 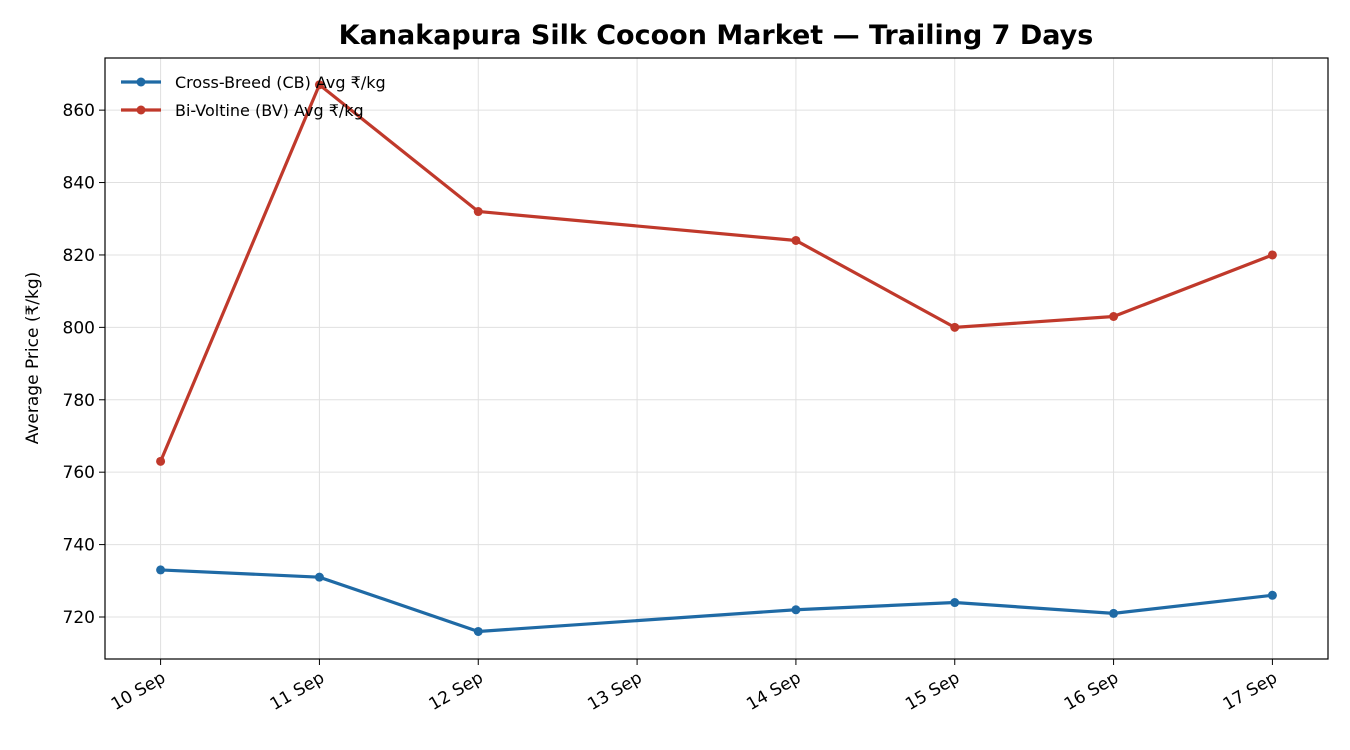 I want to click on y-tick-label: 720, so click(x=79, y=618).